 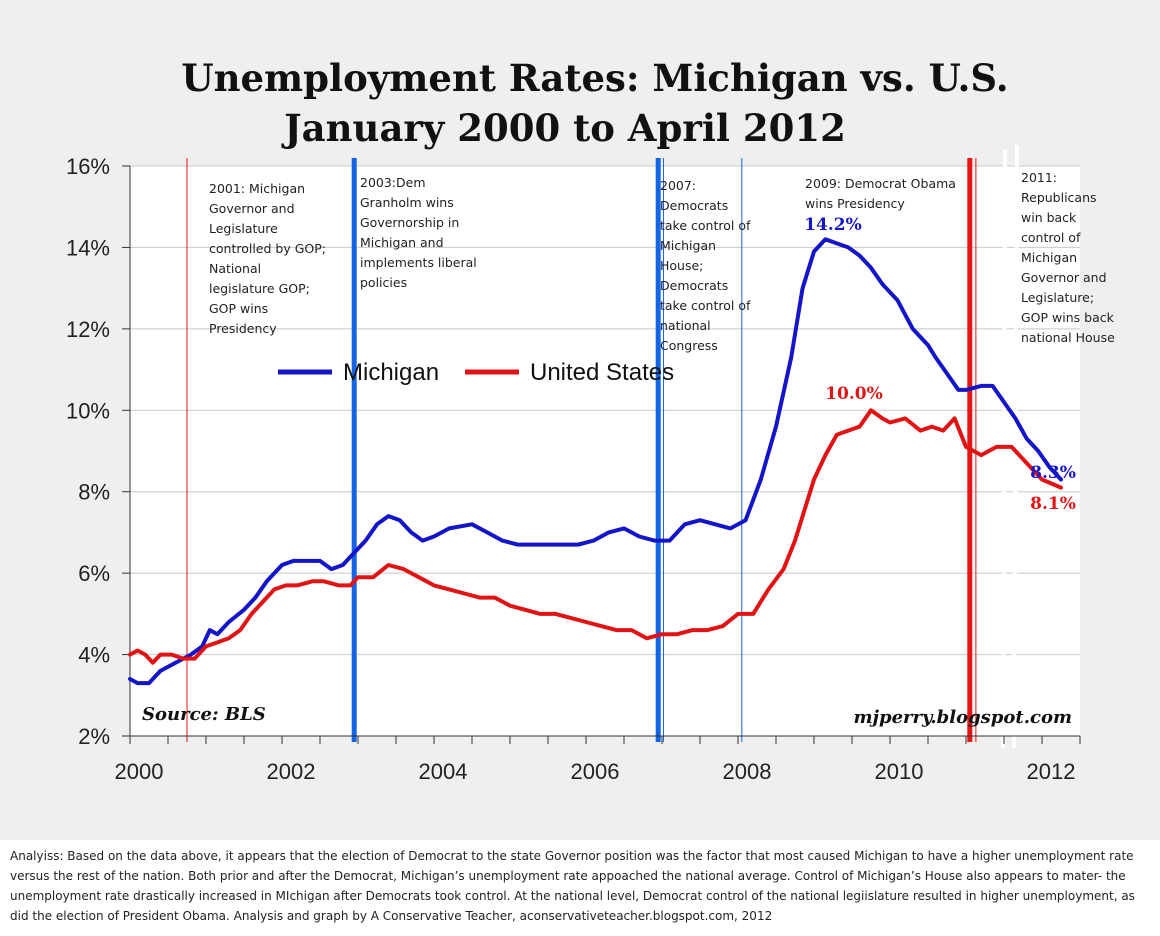 I want to click on ann-2001-line: Governor and, so click(x=252, y=208).